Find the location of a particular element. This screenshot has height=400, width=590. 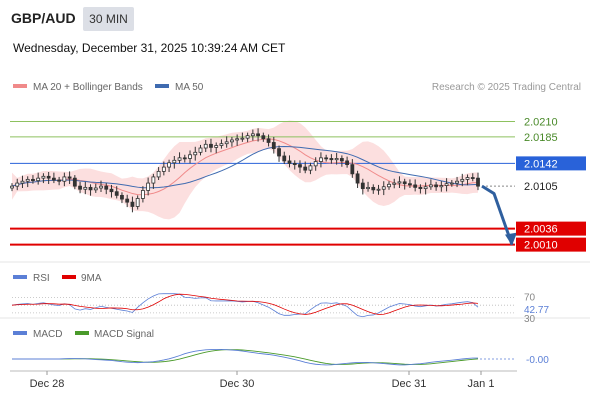

macd-panel: -0.00 is located at coordinates (280, 357).